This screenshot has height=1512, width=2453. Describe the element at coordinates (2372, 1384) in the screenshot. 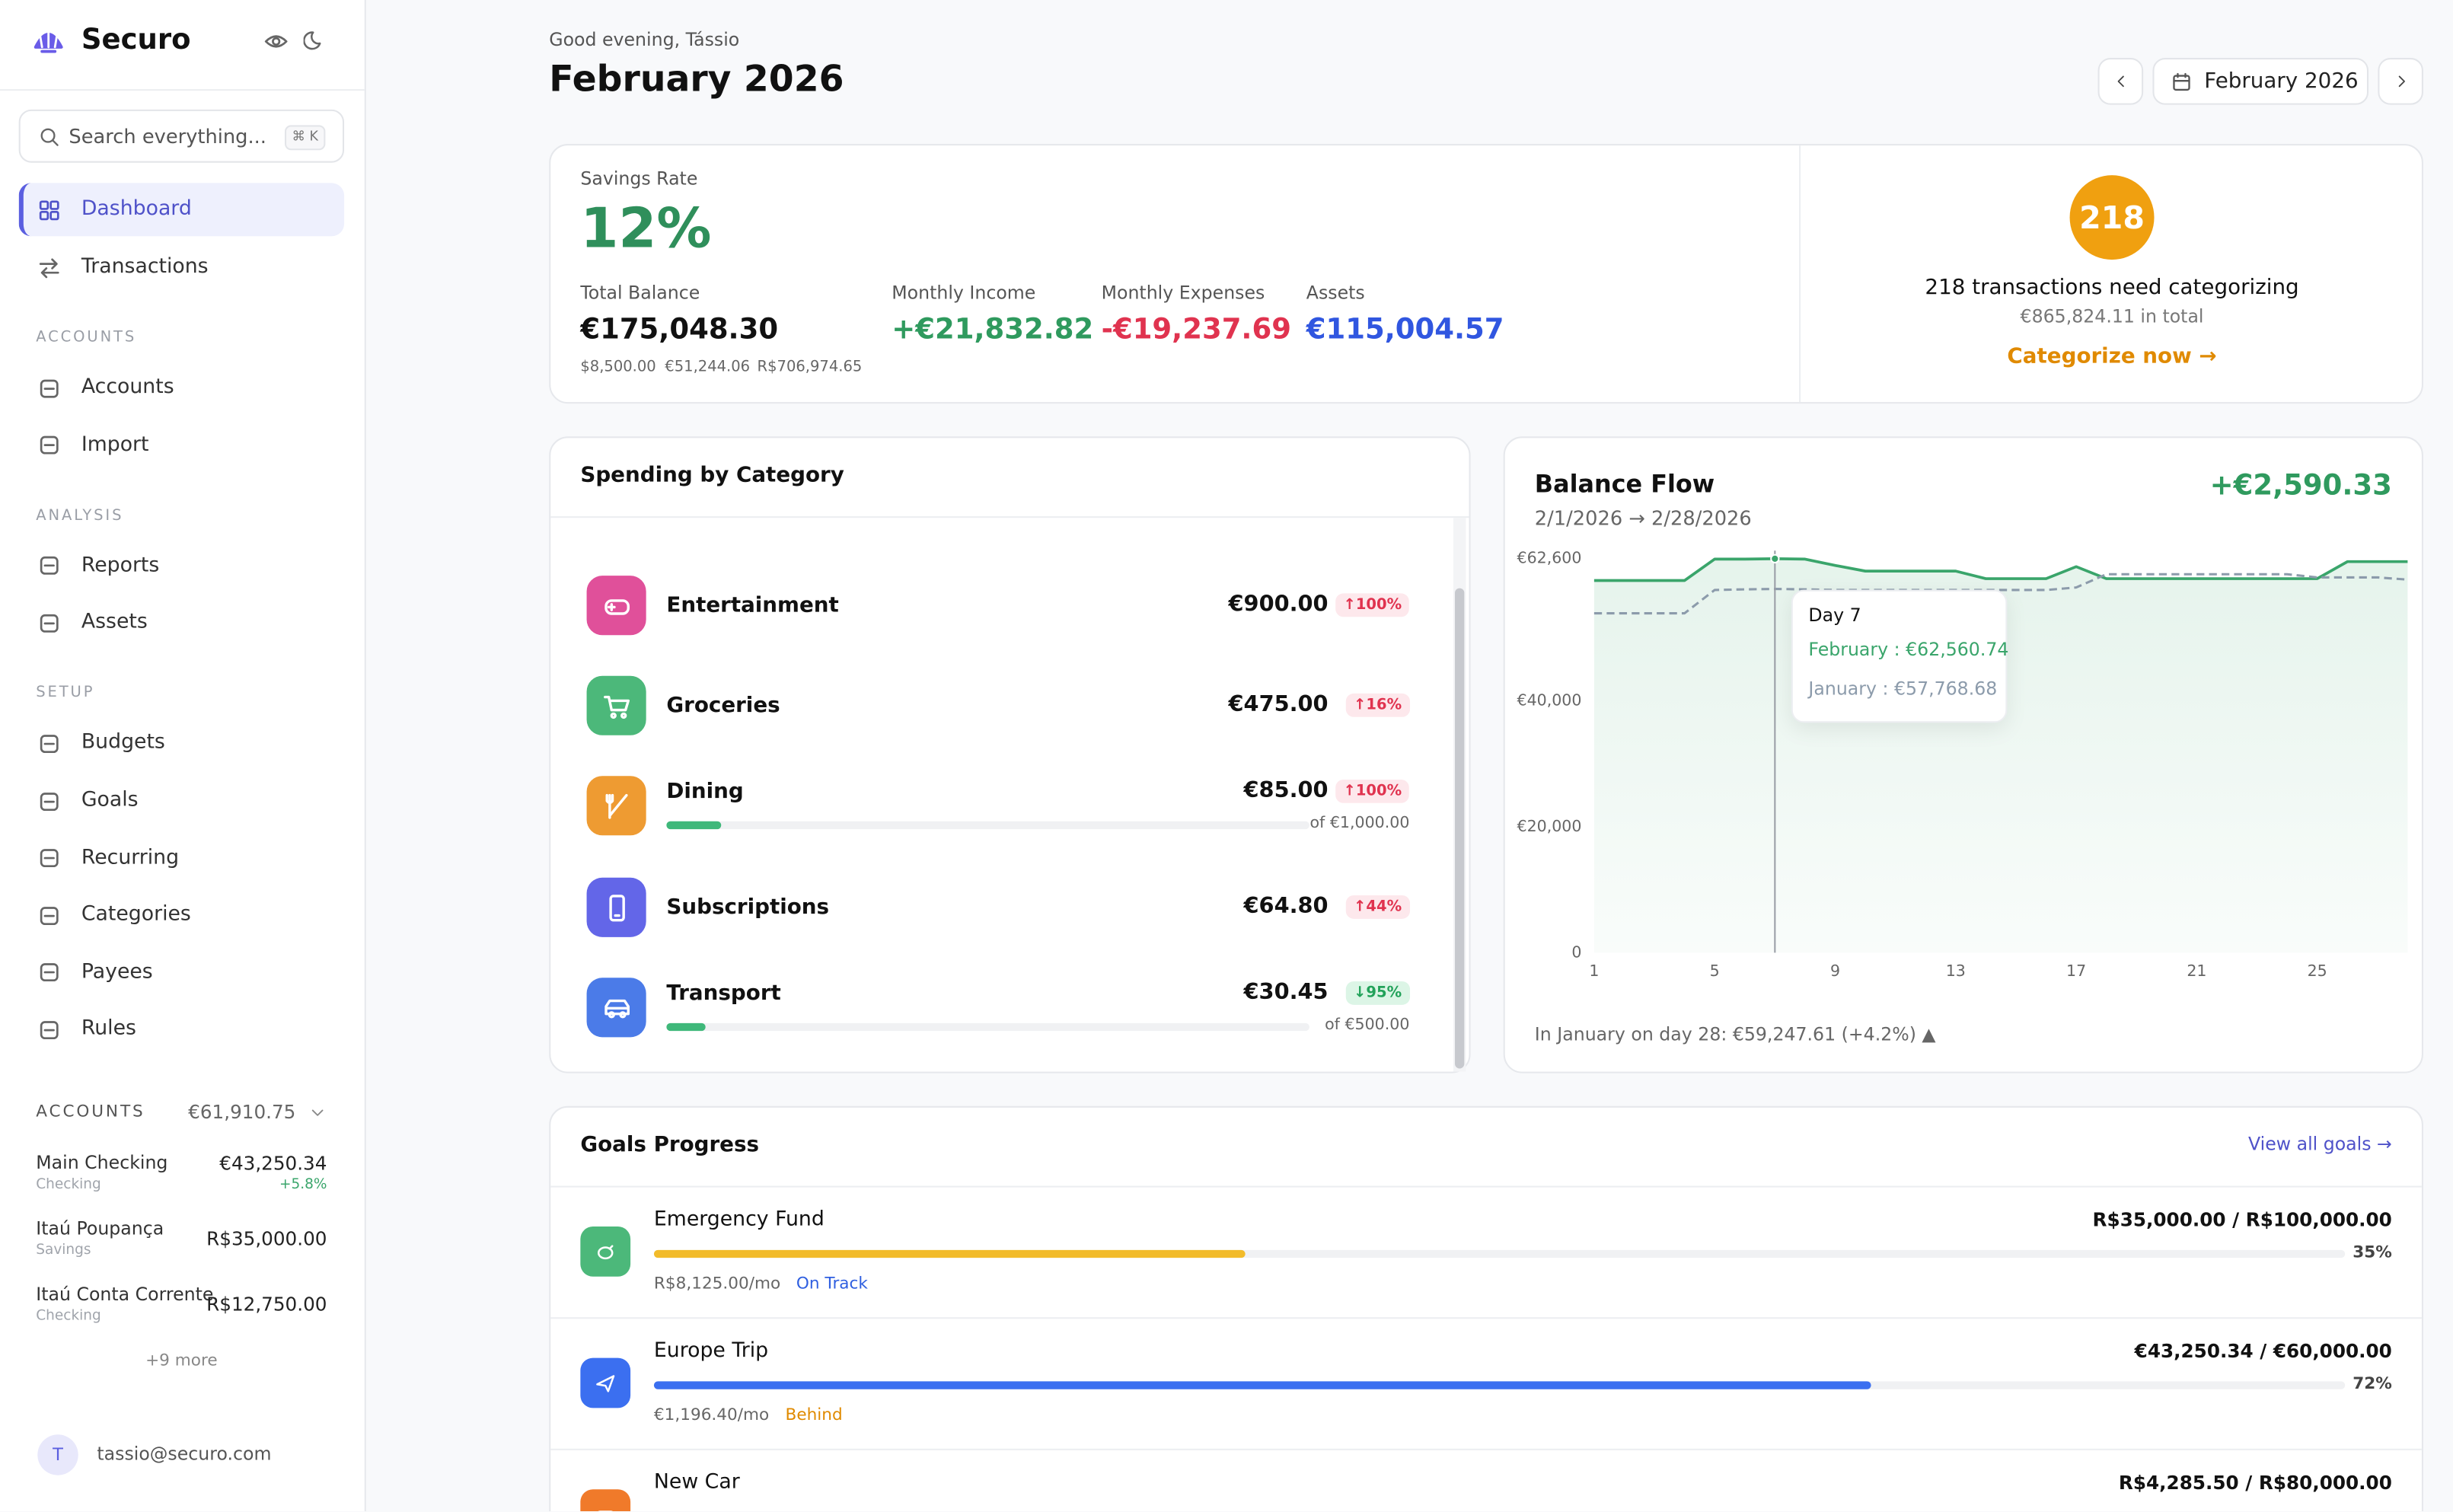

I see `goal-percent: 72%` at that location.